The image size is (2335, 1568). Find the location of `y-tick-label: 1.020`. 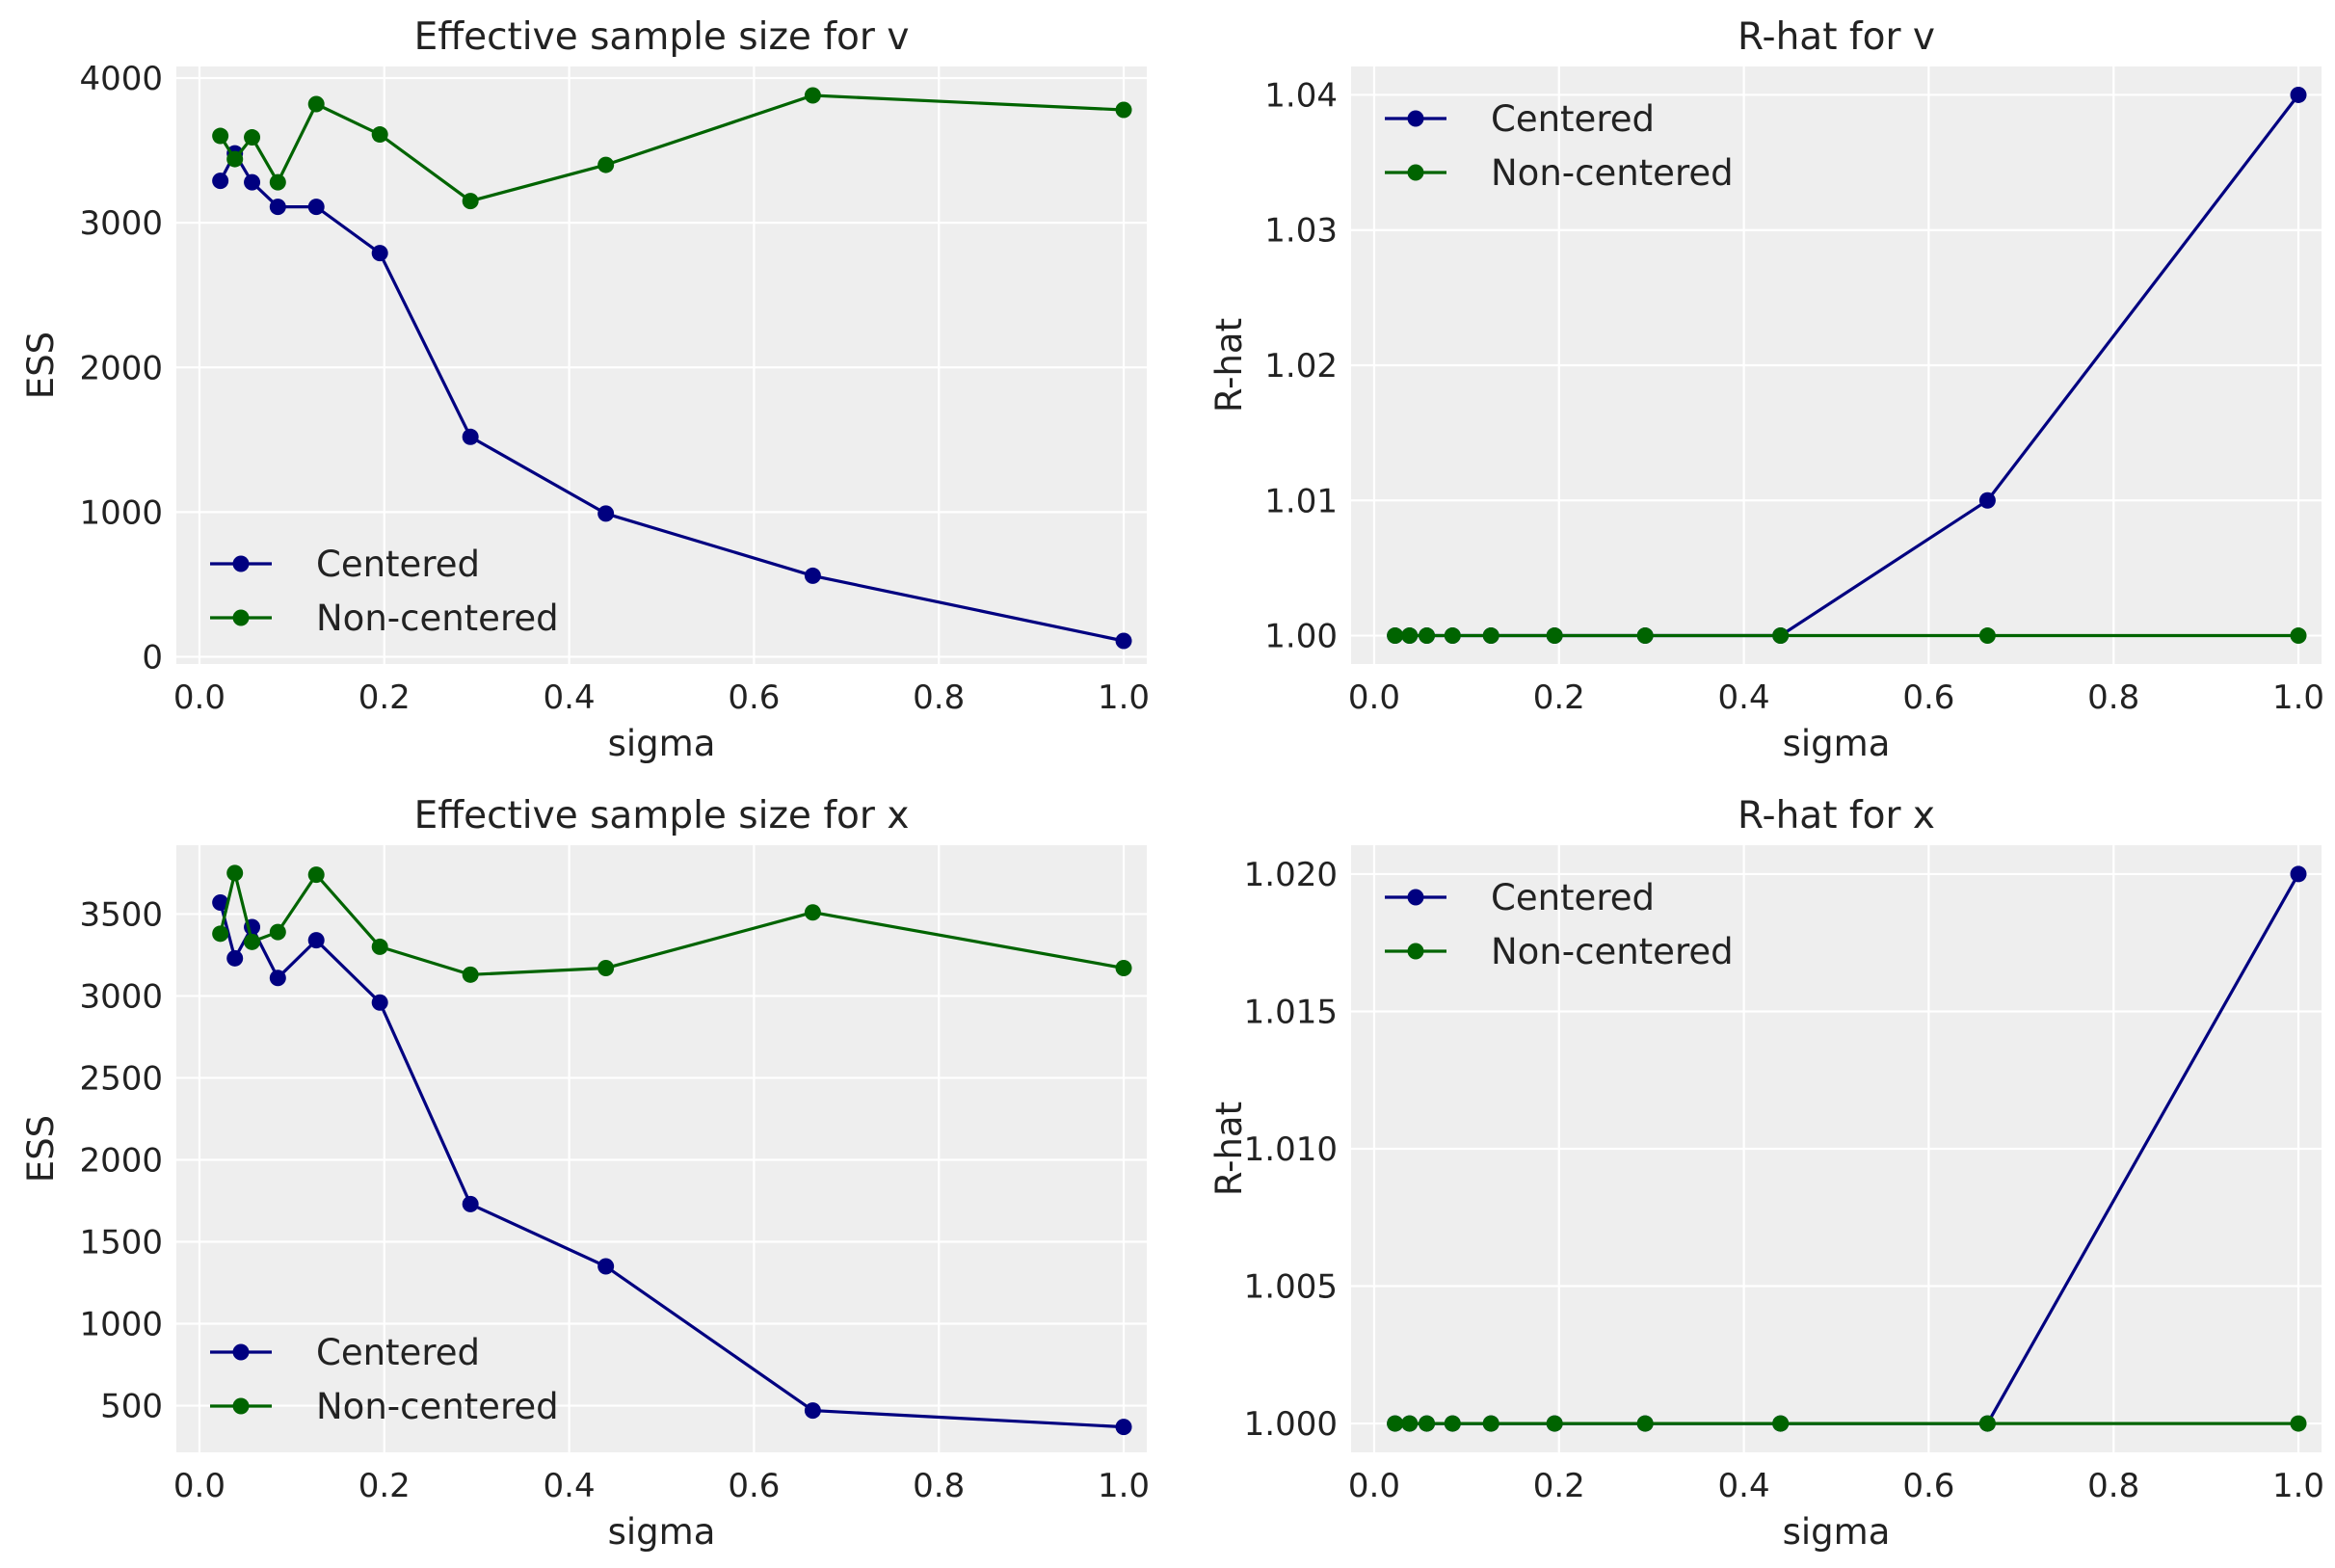

y-tick-label: 1.020 is located at coordinates (1291, 875).